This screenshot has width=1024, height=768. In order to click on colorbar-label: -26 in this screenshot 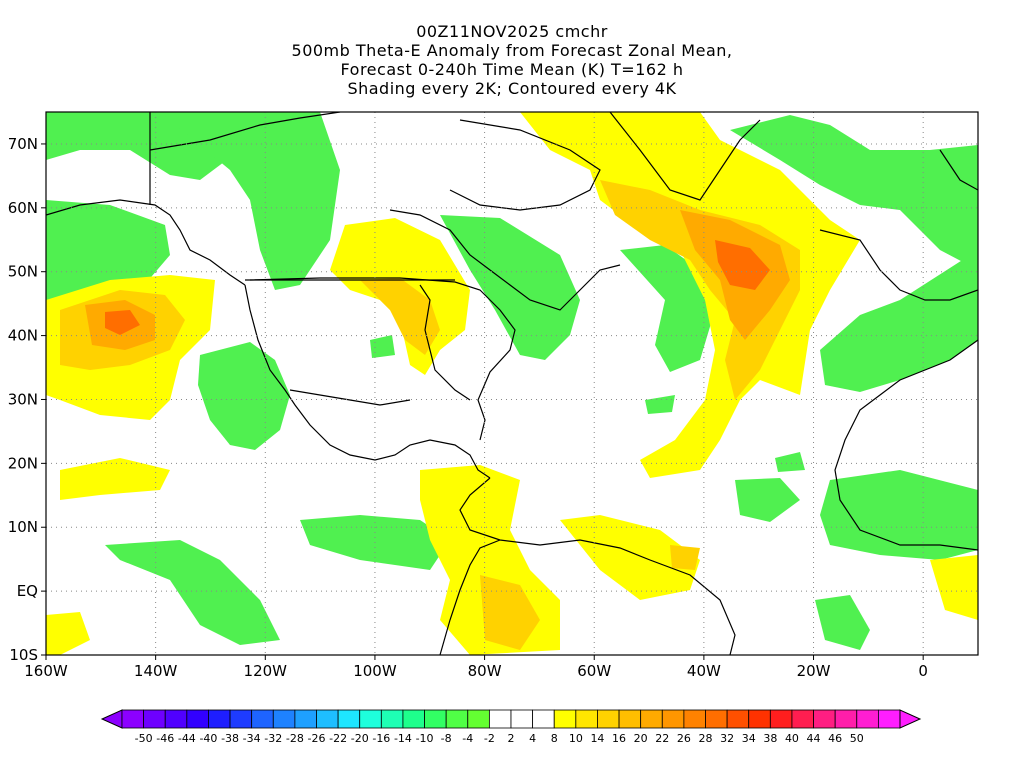, I will do `click(317, 738)`.